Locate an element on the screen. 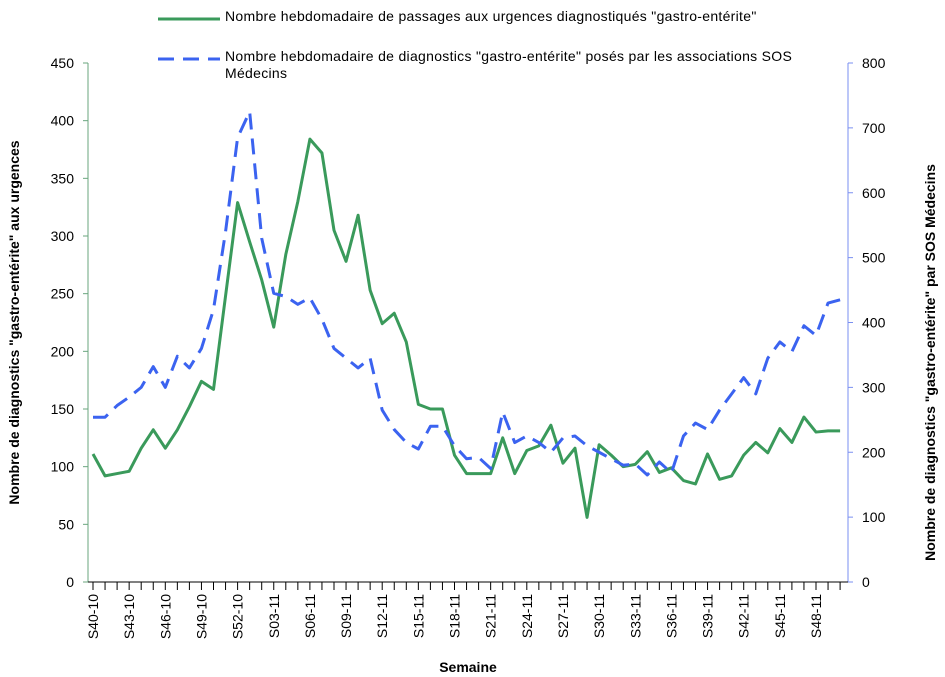  y-tick-label: 250 is located at coordinates (63, 294).